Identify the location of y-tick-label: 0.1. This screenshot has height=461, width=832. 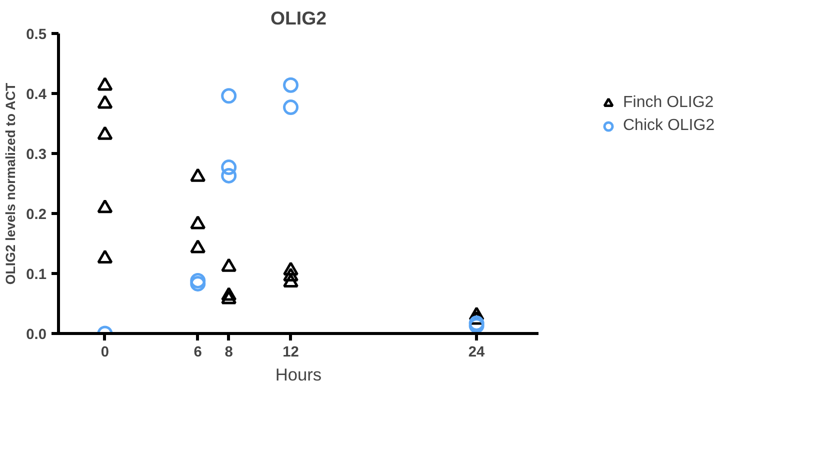
(36, 275).